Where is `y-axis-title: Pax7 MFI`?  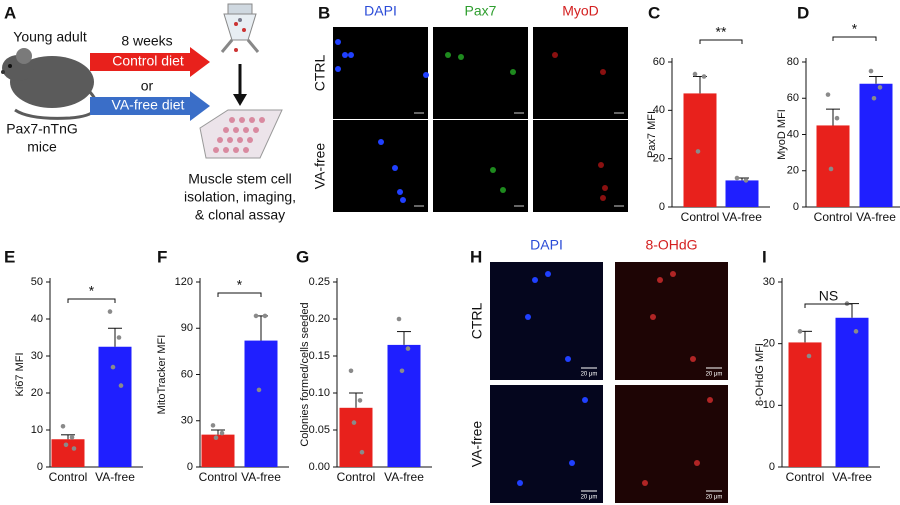 y-axis-title: Pax7 MFI is located at coordinates (652, 134).